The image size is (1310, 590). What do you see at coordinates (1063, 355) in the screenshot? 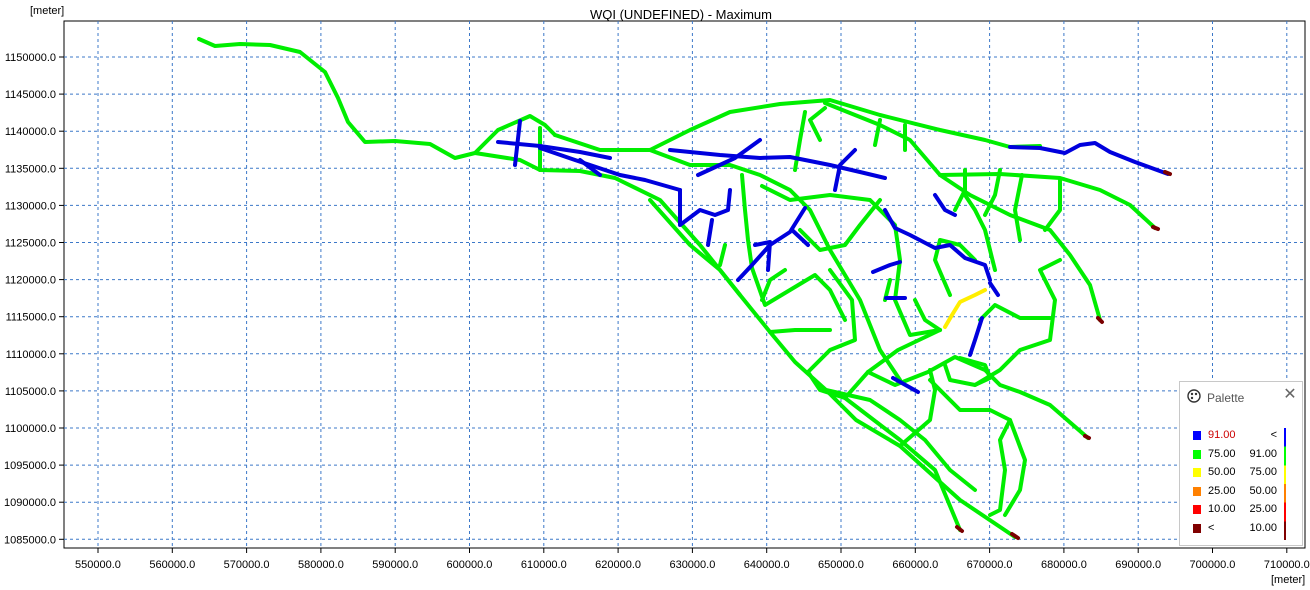
I see `outlet-markers` at bounding box center [1063, 355].